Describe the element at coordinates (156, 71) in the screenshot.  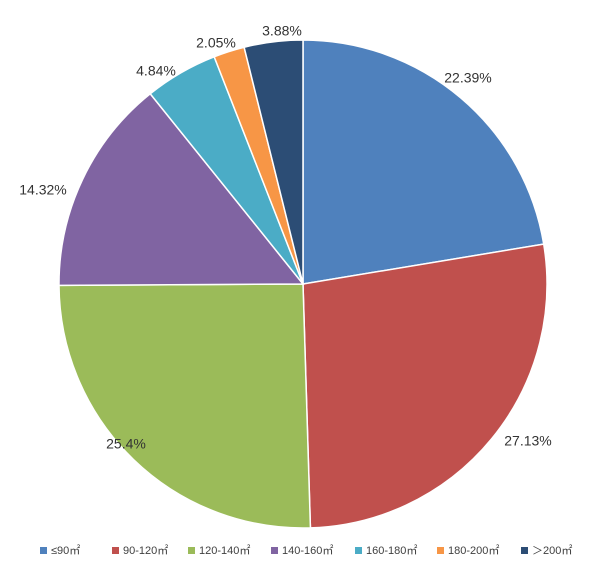
I see `data-label: 4.84%` at that location.